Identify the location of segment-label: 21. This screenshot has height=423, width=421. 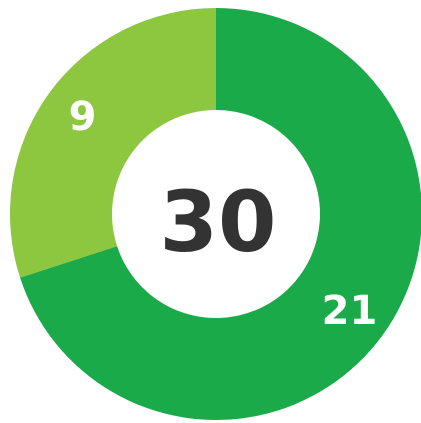
(350, 311).